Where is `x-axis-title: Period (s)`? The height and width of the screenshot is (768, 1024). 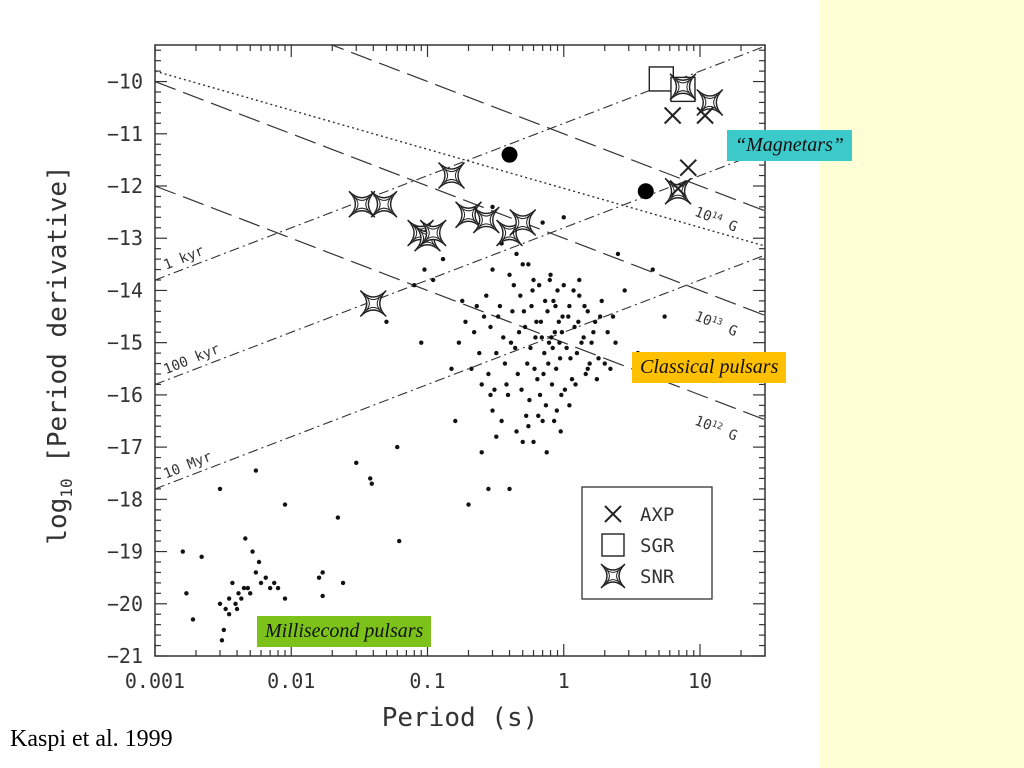
x-axis-title: Period (s) is located at coordinates (460, 718).